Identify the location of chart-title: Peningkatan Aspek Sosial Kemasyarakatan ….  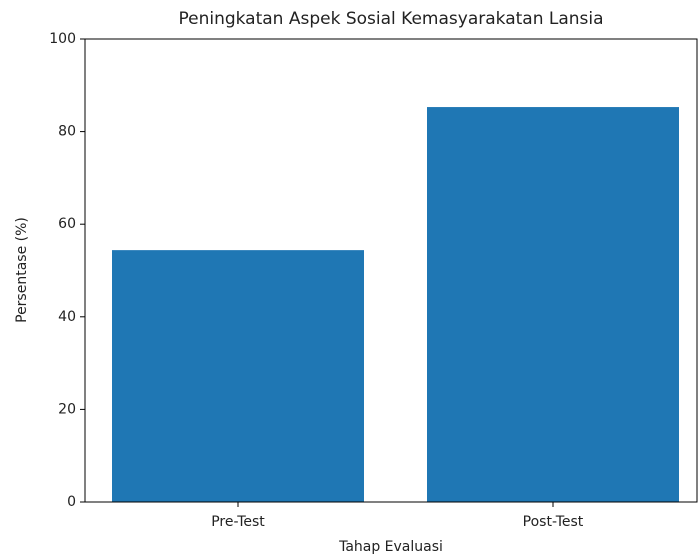
(390, 19).